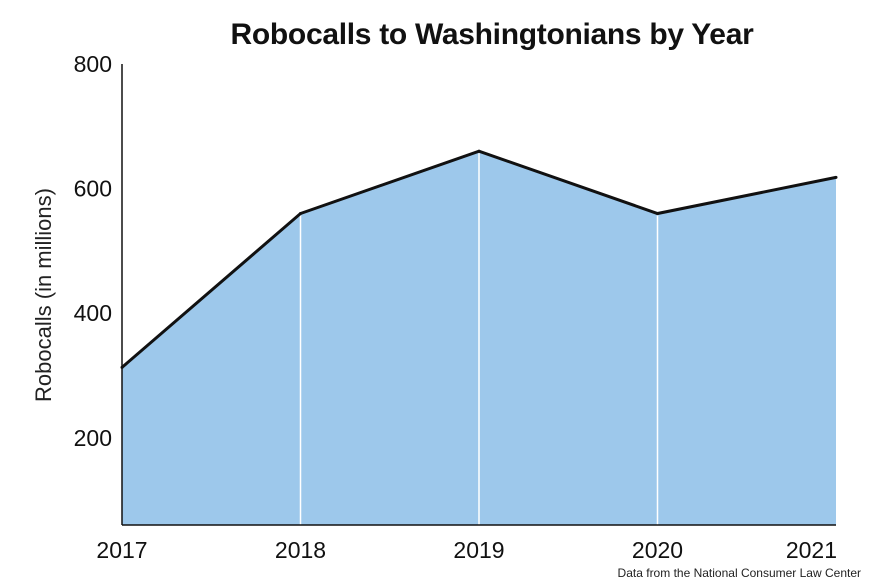 The height and width of the screenshot is (584, 879). What do you see at coordinates (492, 34) in the screenshot?
I see `chart-title: Robocalls to Washingtonians by Year` at bounding box center [492, 34].